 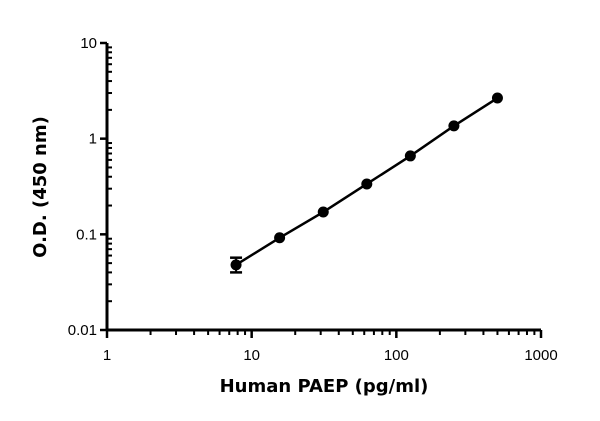 What do you see at coordinates (86, 234) in the screenshot?
I see `y-tick-label: 0.1` at bounding box center [86, 234].